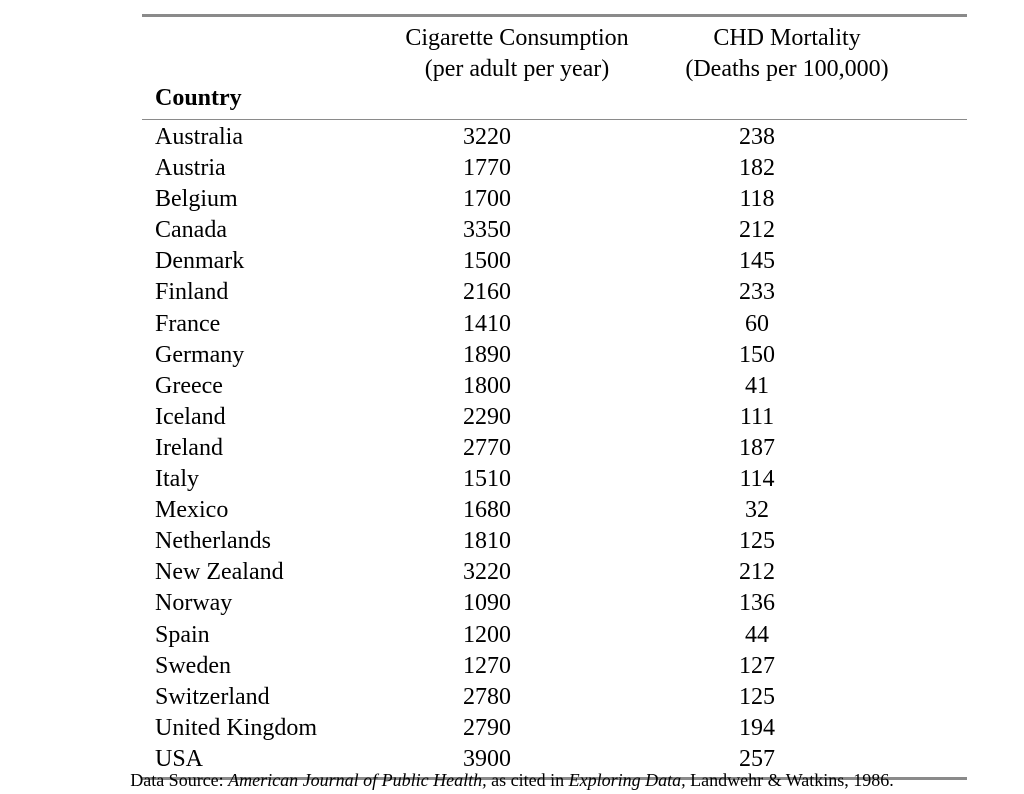 This screenshot has width=1024, height=794. I want to click on cell-chd-mortality: 194, so click(757, 727).